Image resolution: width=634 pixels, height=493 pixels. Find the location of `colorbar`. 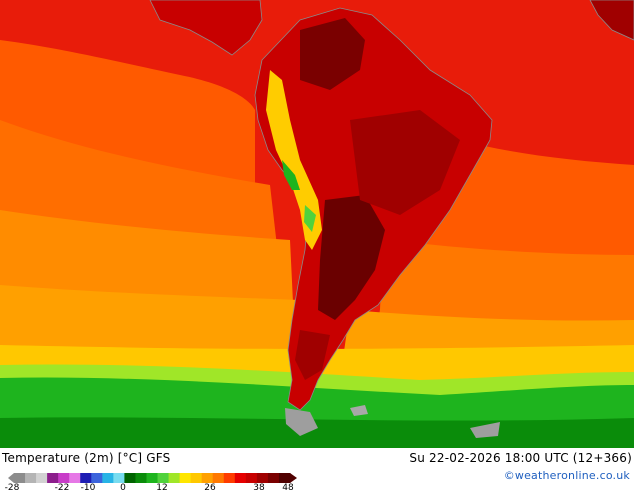

colorbar is located at coordinates (152, 478).